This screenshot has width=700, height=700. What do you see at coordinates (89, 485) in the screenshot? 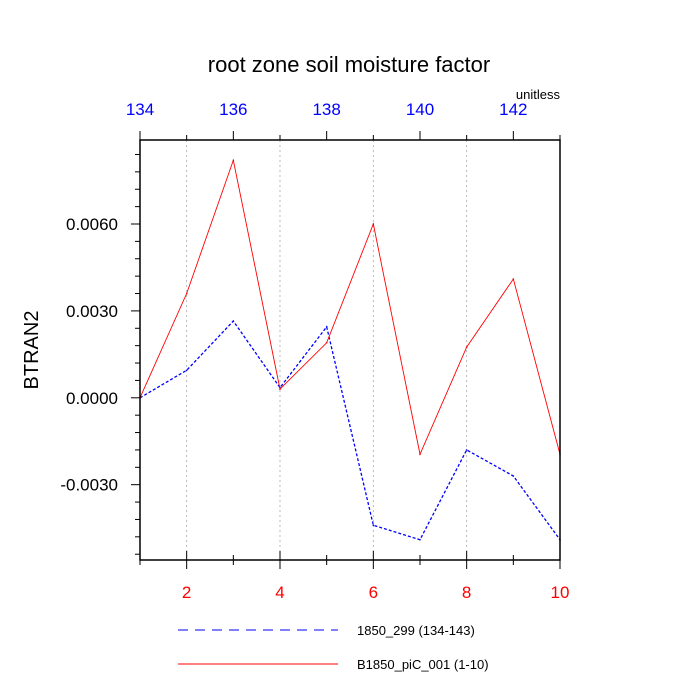
I see `left-tick-label: -0.0030` at bounding box center [89, 485].